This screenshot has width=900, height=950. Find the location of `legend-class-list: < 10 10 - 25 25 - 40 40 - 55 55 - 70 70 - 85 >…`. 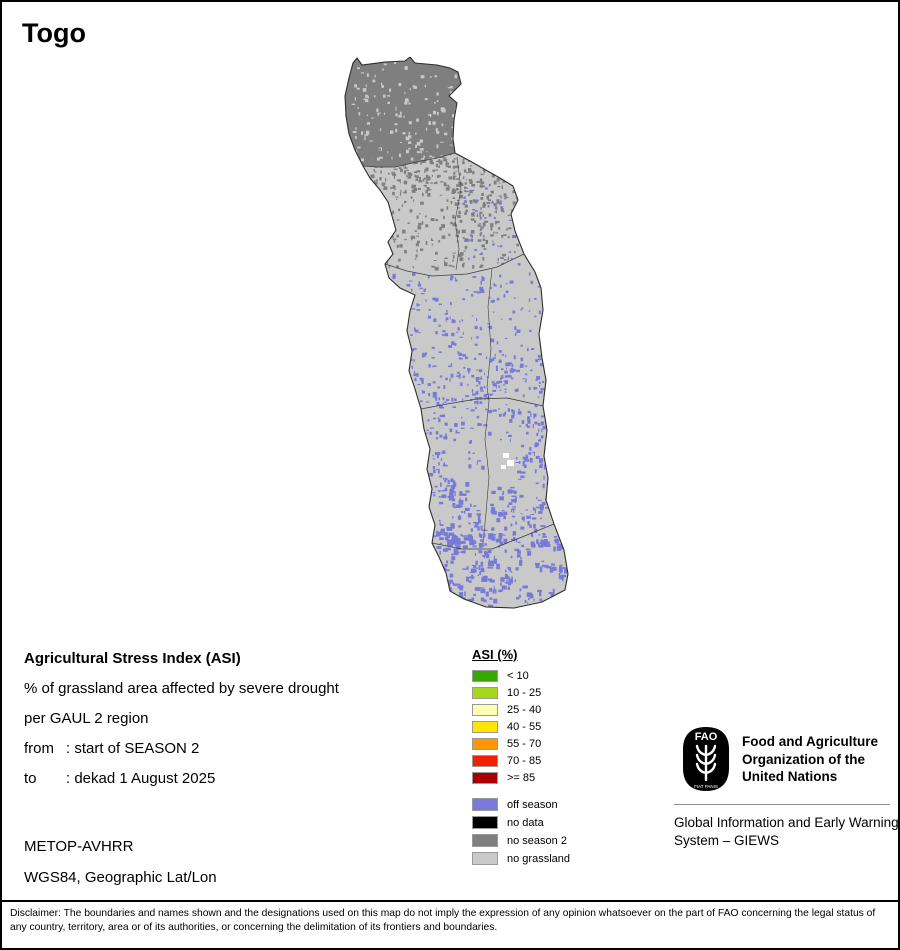

legend-class-list: < 10 10 - 25 25 - 40 40 - 55 55 - 70 70 - 85 >… is located at coordinates (521, 727).